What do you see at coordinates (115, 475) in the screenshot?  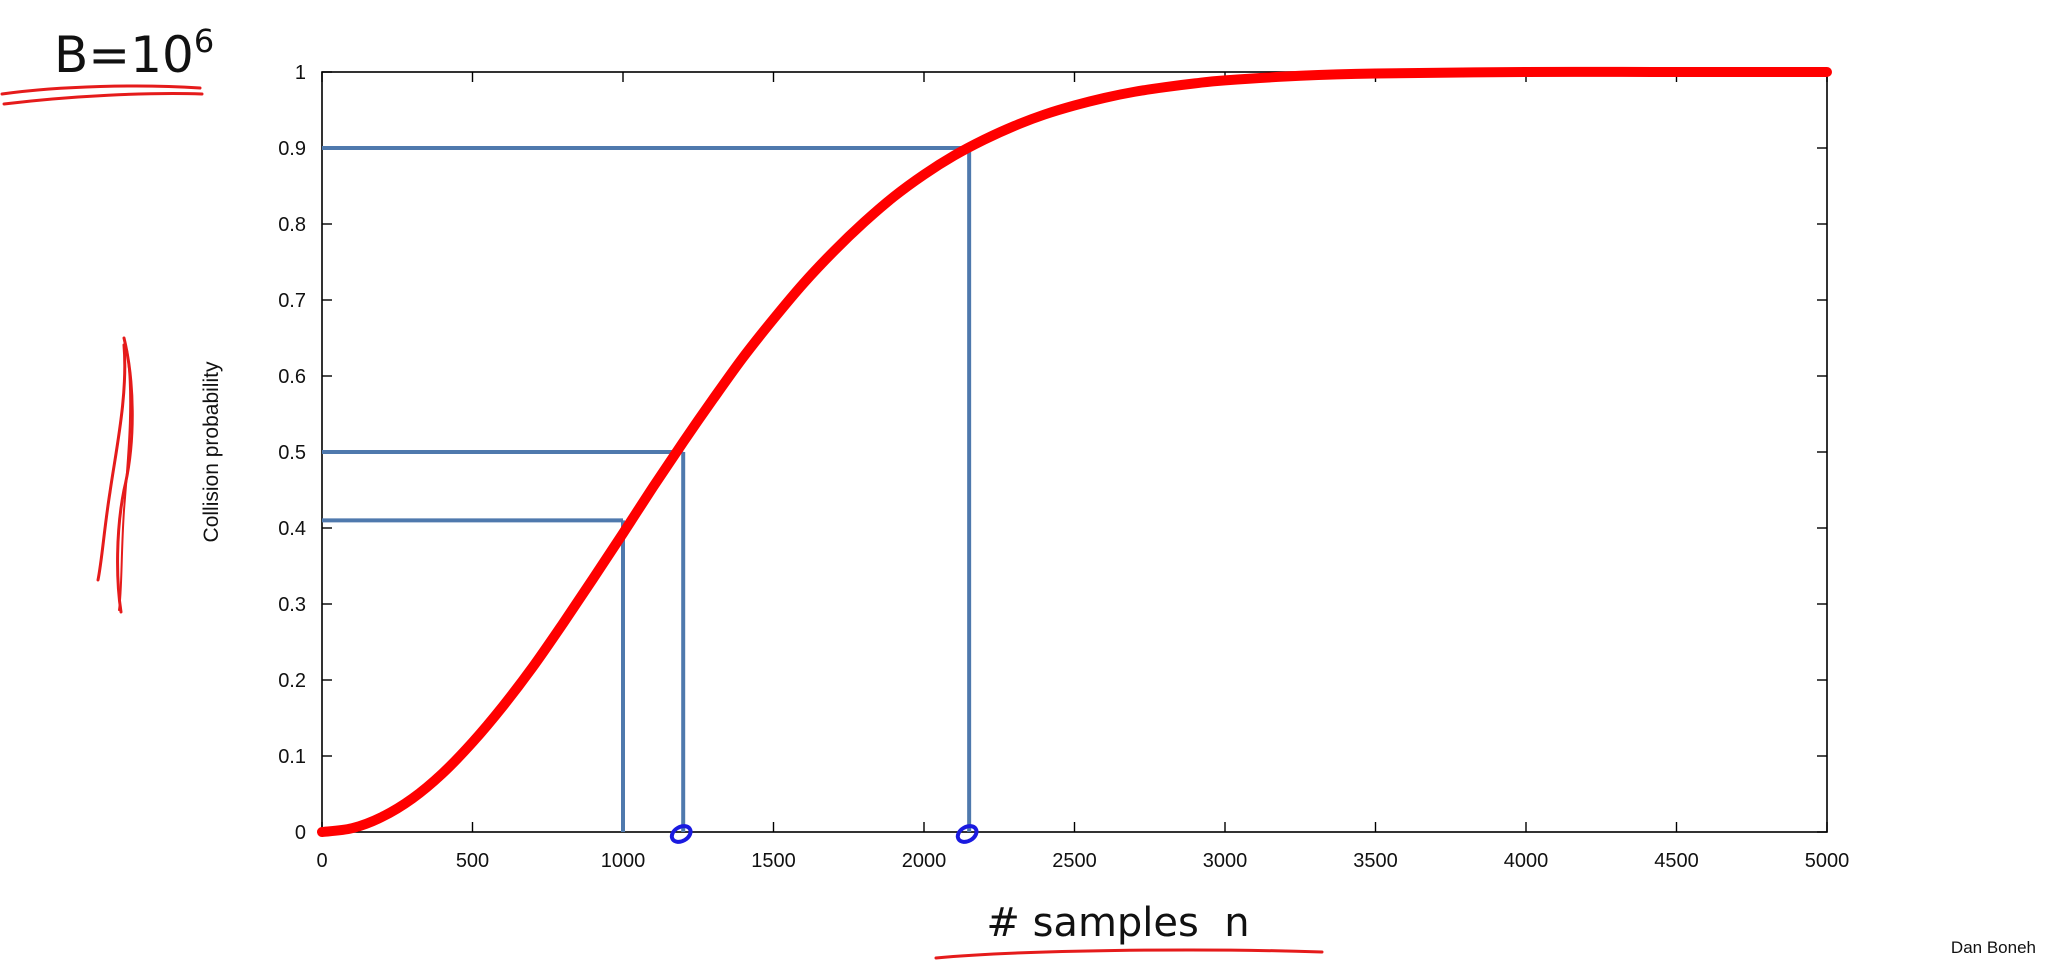 I see `ylabel-bracket-mark` at bounding box center [115, 475].